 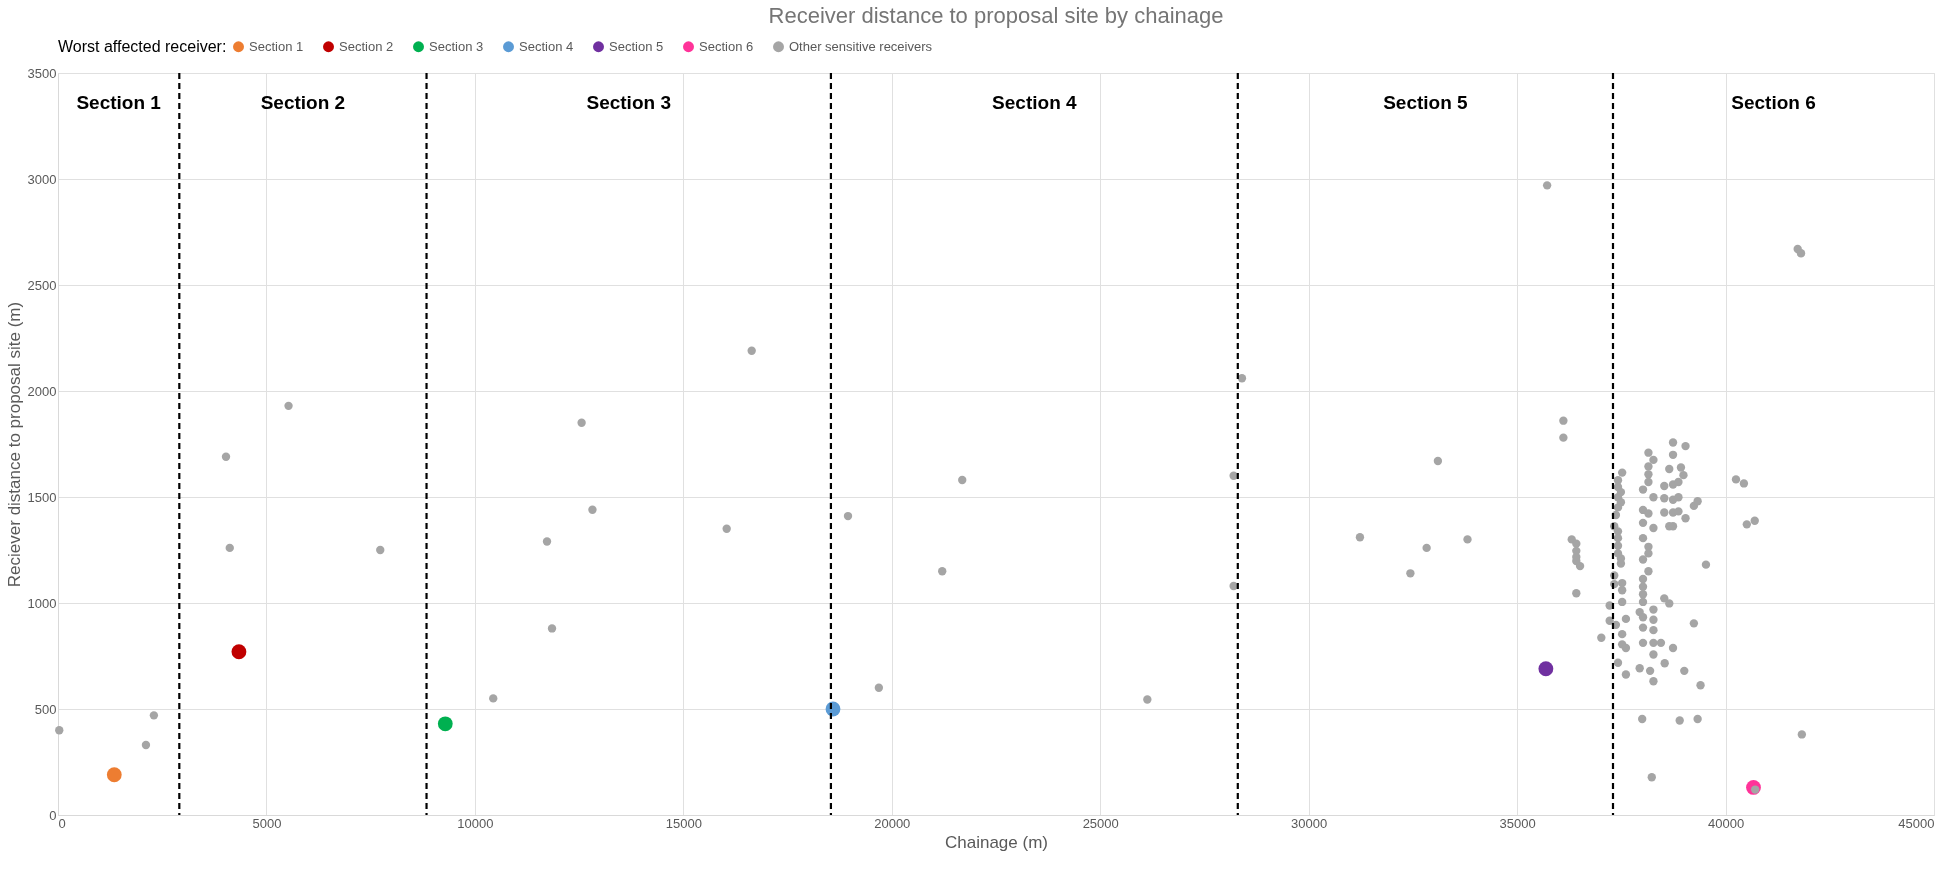 I want to click on legend-label: Other sensitive receivers, so click(x=861, y=46).